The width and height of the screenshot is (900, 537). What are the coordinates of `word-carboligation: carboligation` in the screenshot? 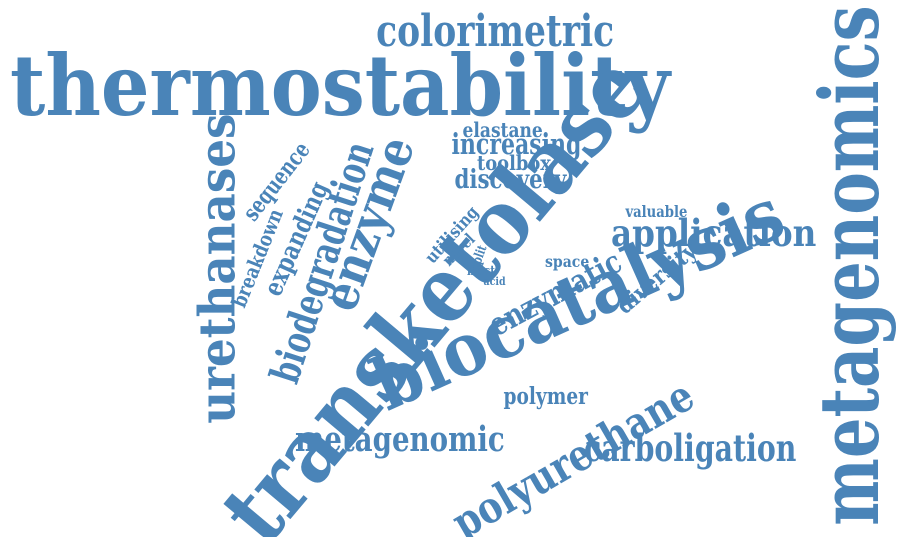 It's located at (690, 448).